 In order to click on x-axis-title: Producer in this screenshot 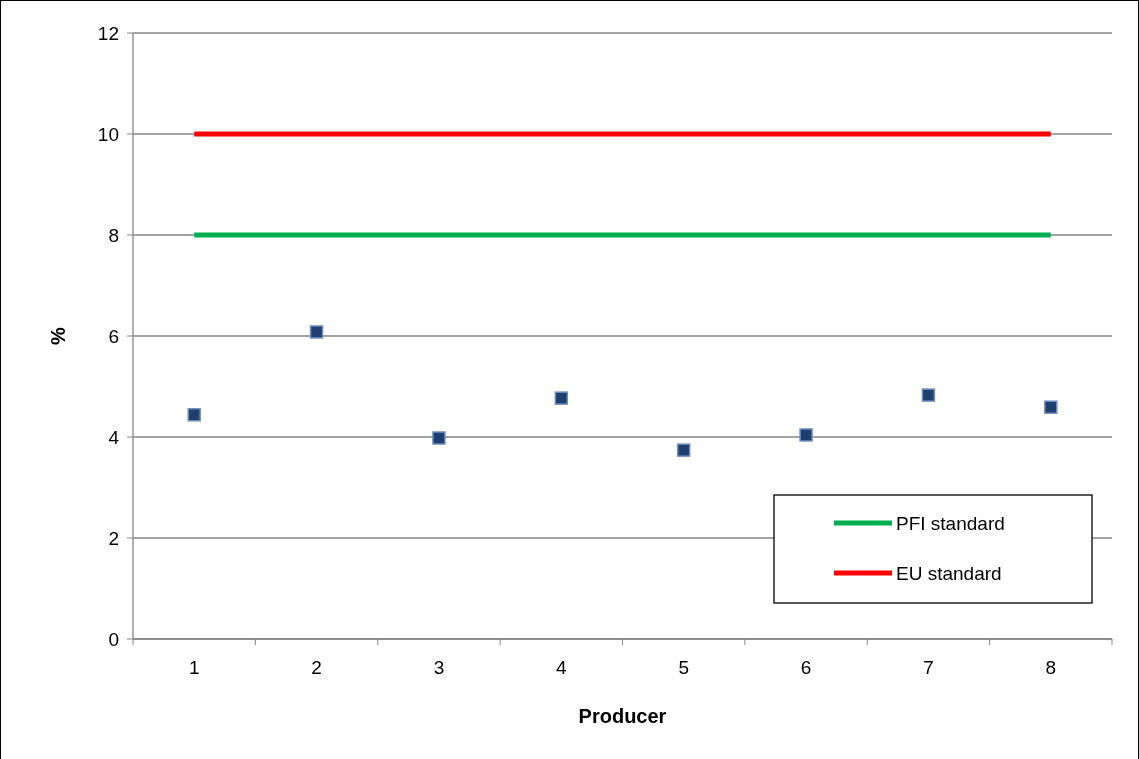, I will do `click(622, 716)`.